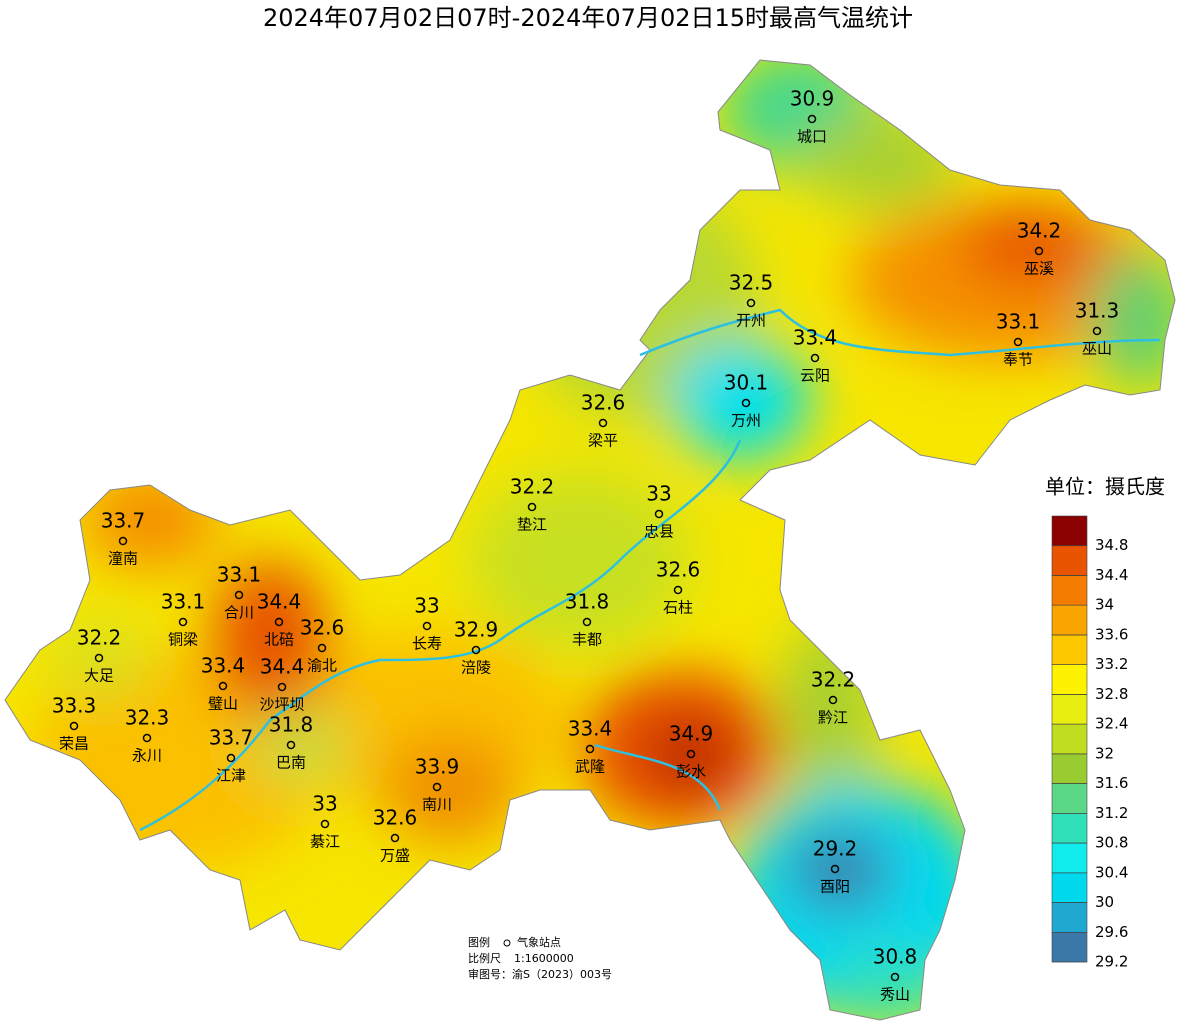 The width and height of the screenshot is (1179, 1028). What do you see at coordinates (1104, 605) in the screenshot?
I see `colorbar-tick-label: 34` at bounding box center [1104, 605].